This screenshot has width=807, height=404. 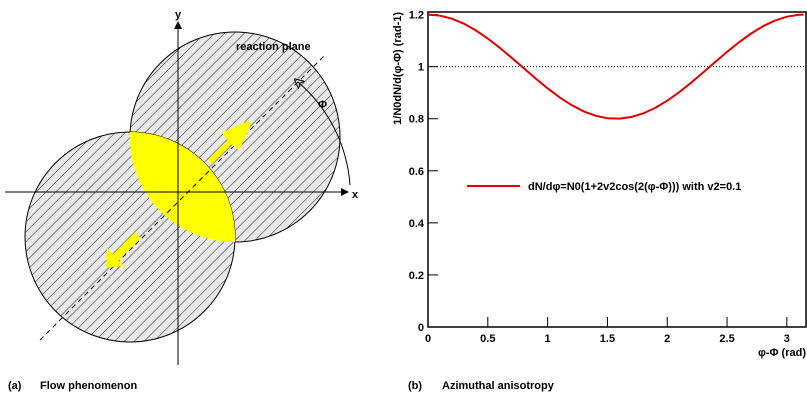 What do you see at coordinates (15, 386) in the screenshot?
I see `caption-label: (a)` at bounding box center [15, 386].